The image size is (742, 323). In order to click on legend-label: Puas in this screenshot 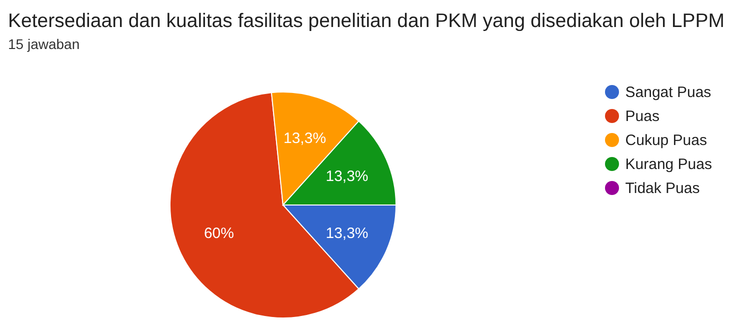, I will do `click(642, 116)`.